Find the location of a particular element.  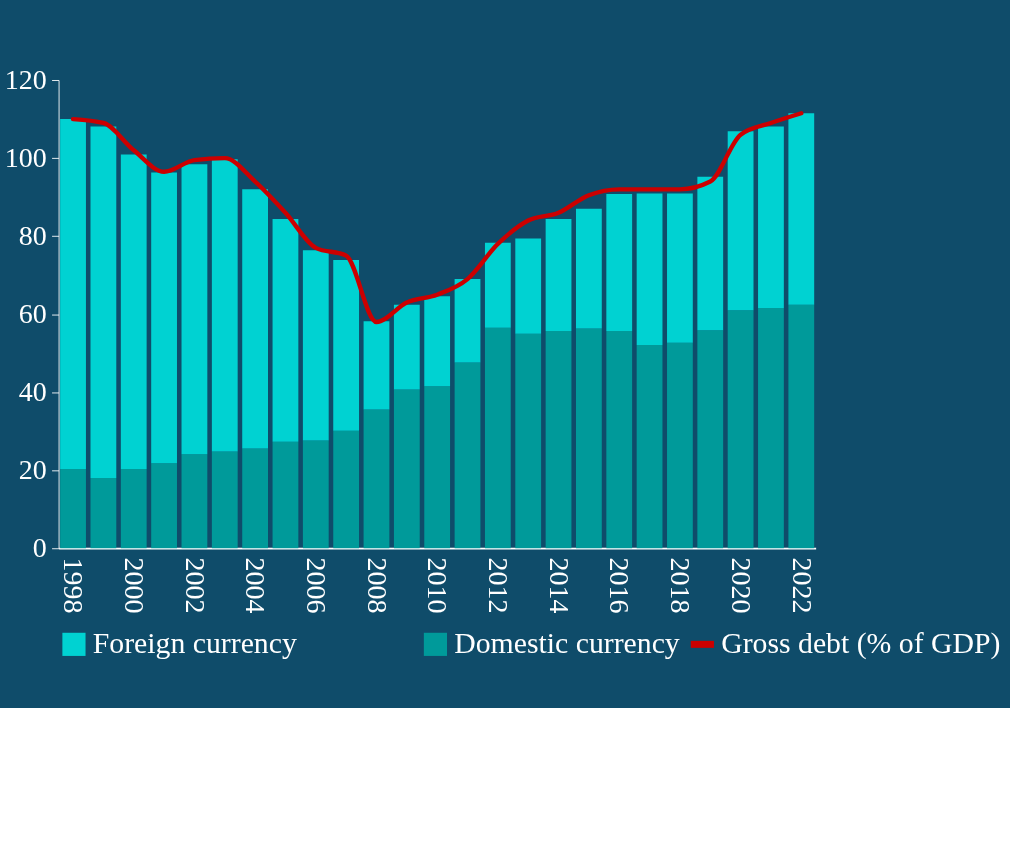

legend-label: Domestic currency is located at coordinates (567, 643).